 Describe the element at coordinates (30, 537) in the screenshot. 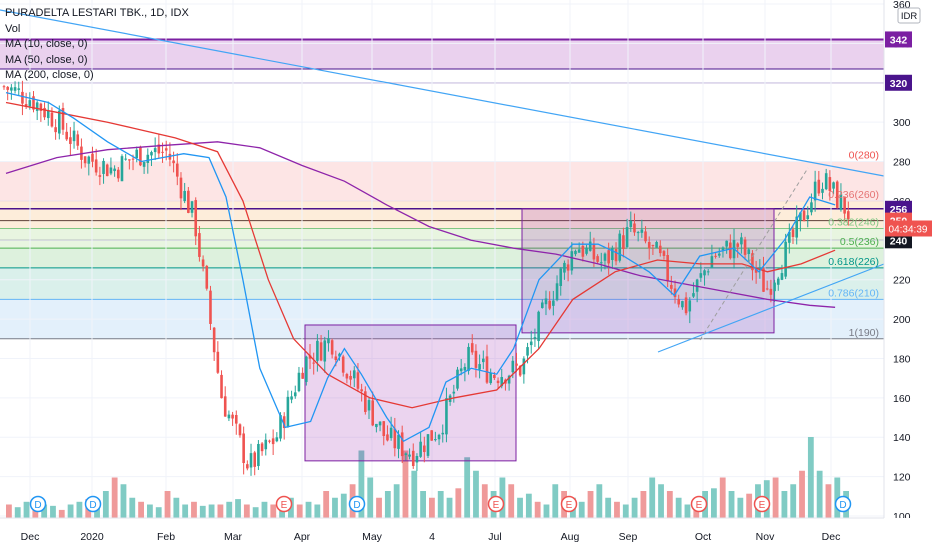

I see `time-tick-label: Dec` at that location.